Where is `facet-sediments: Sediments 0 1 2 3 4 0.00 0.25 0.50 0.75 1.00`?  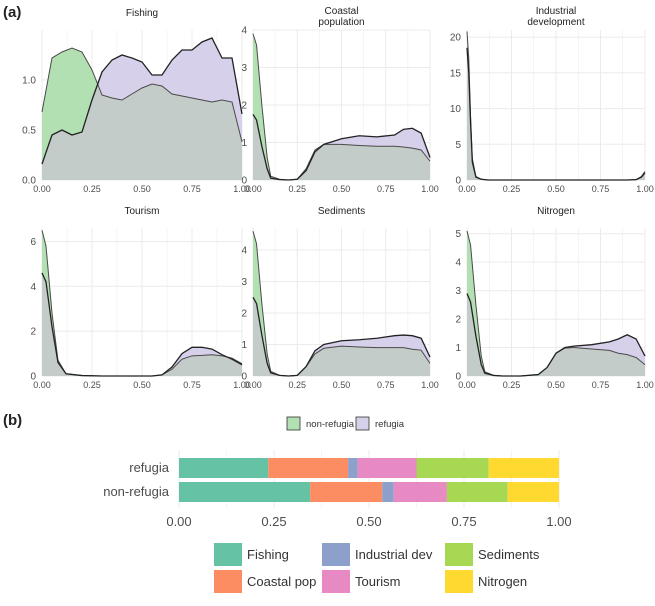 facet-sediments: Sediments 0 1 2 3 4 0.00 0.25 0.50 0.75 1.00 is located at coordinates (339, 298).